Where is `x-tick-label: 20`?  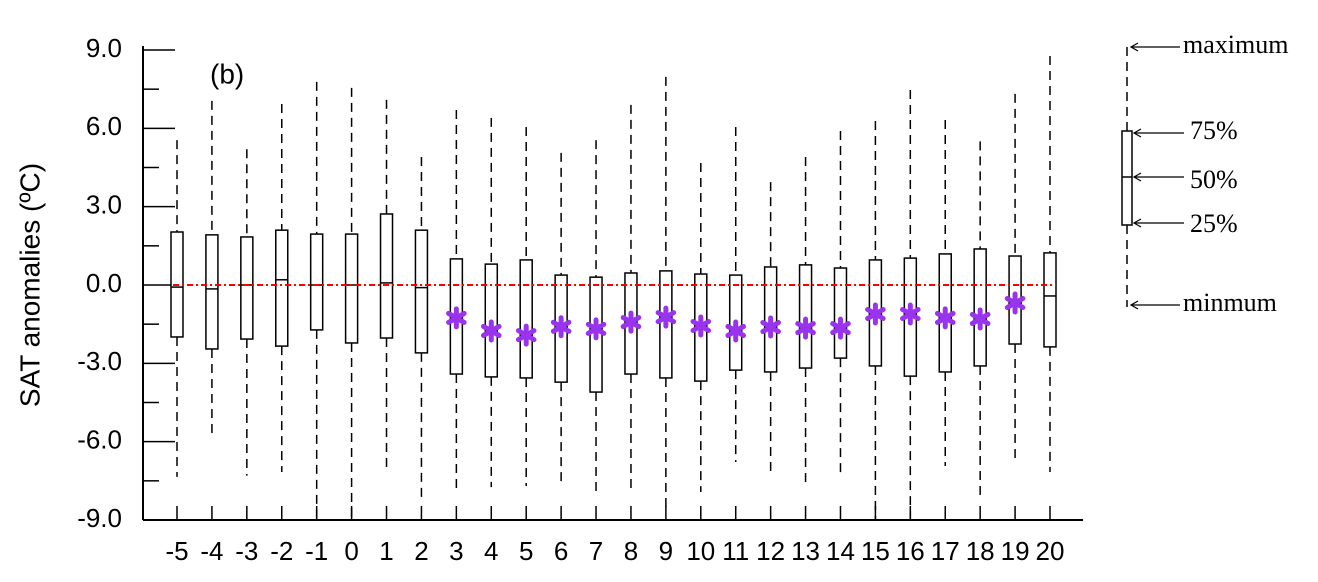
x-tick-label: 20 is located at coordinates (1050, 551).